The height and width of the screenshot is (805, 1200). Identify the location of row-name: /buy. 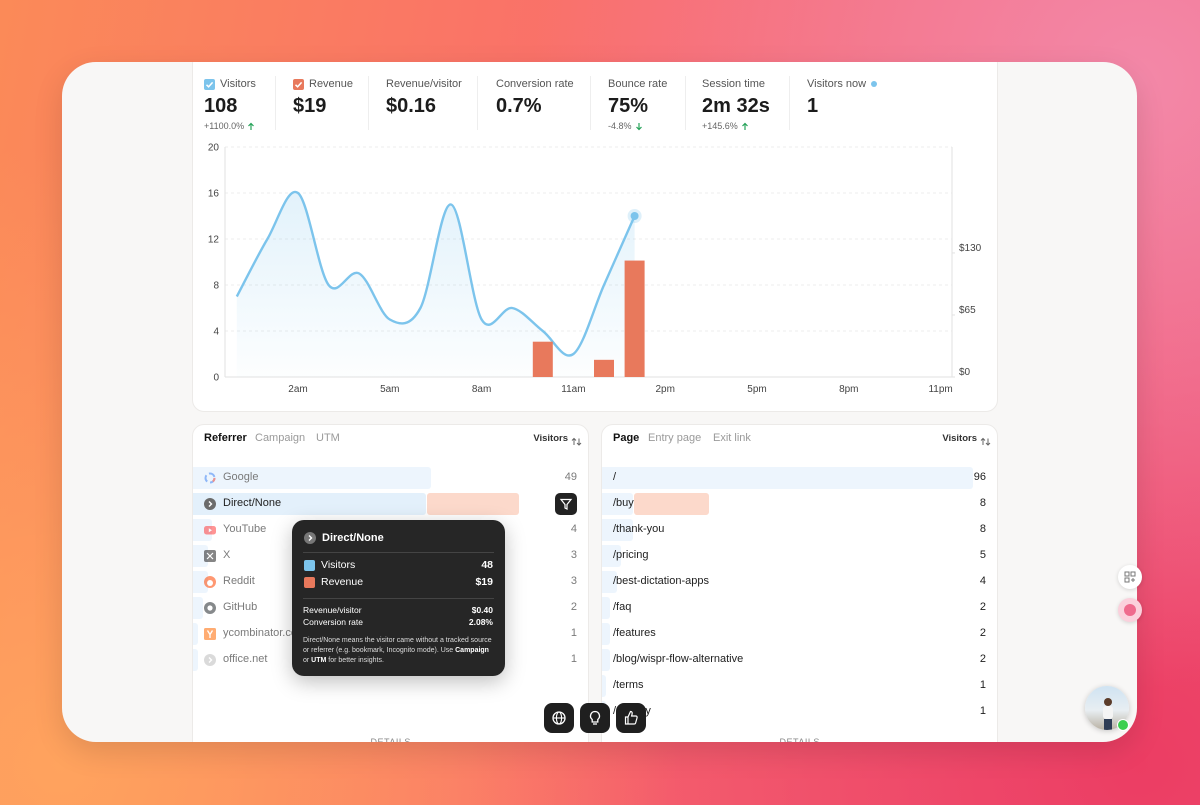
(623, 503).